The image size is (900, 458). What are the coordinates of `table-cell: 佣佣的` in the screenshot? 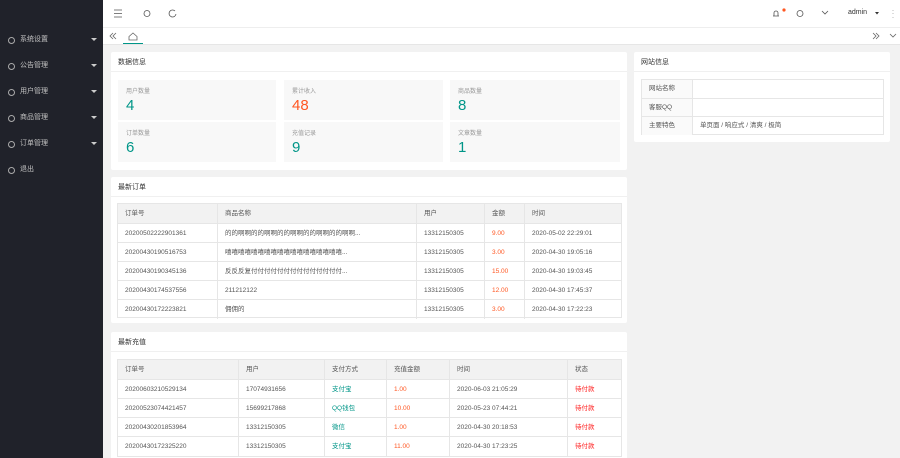 It's located at (316, 309).